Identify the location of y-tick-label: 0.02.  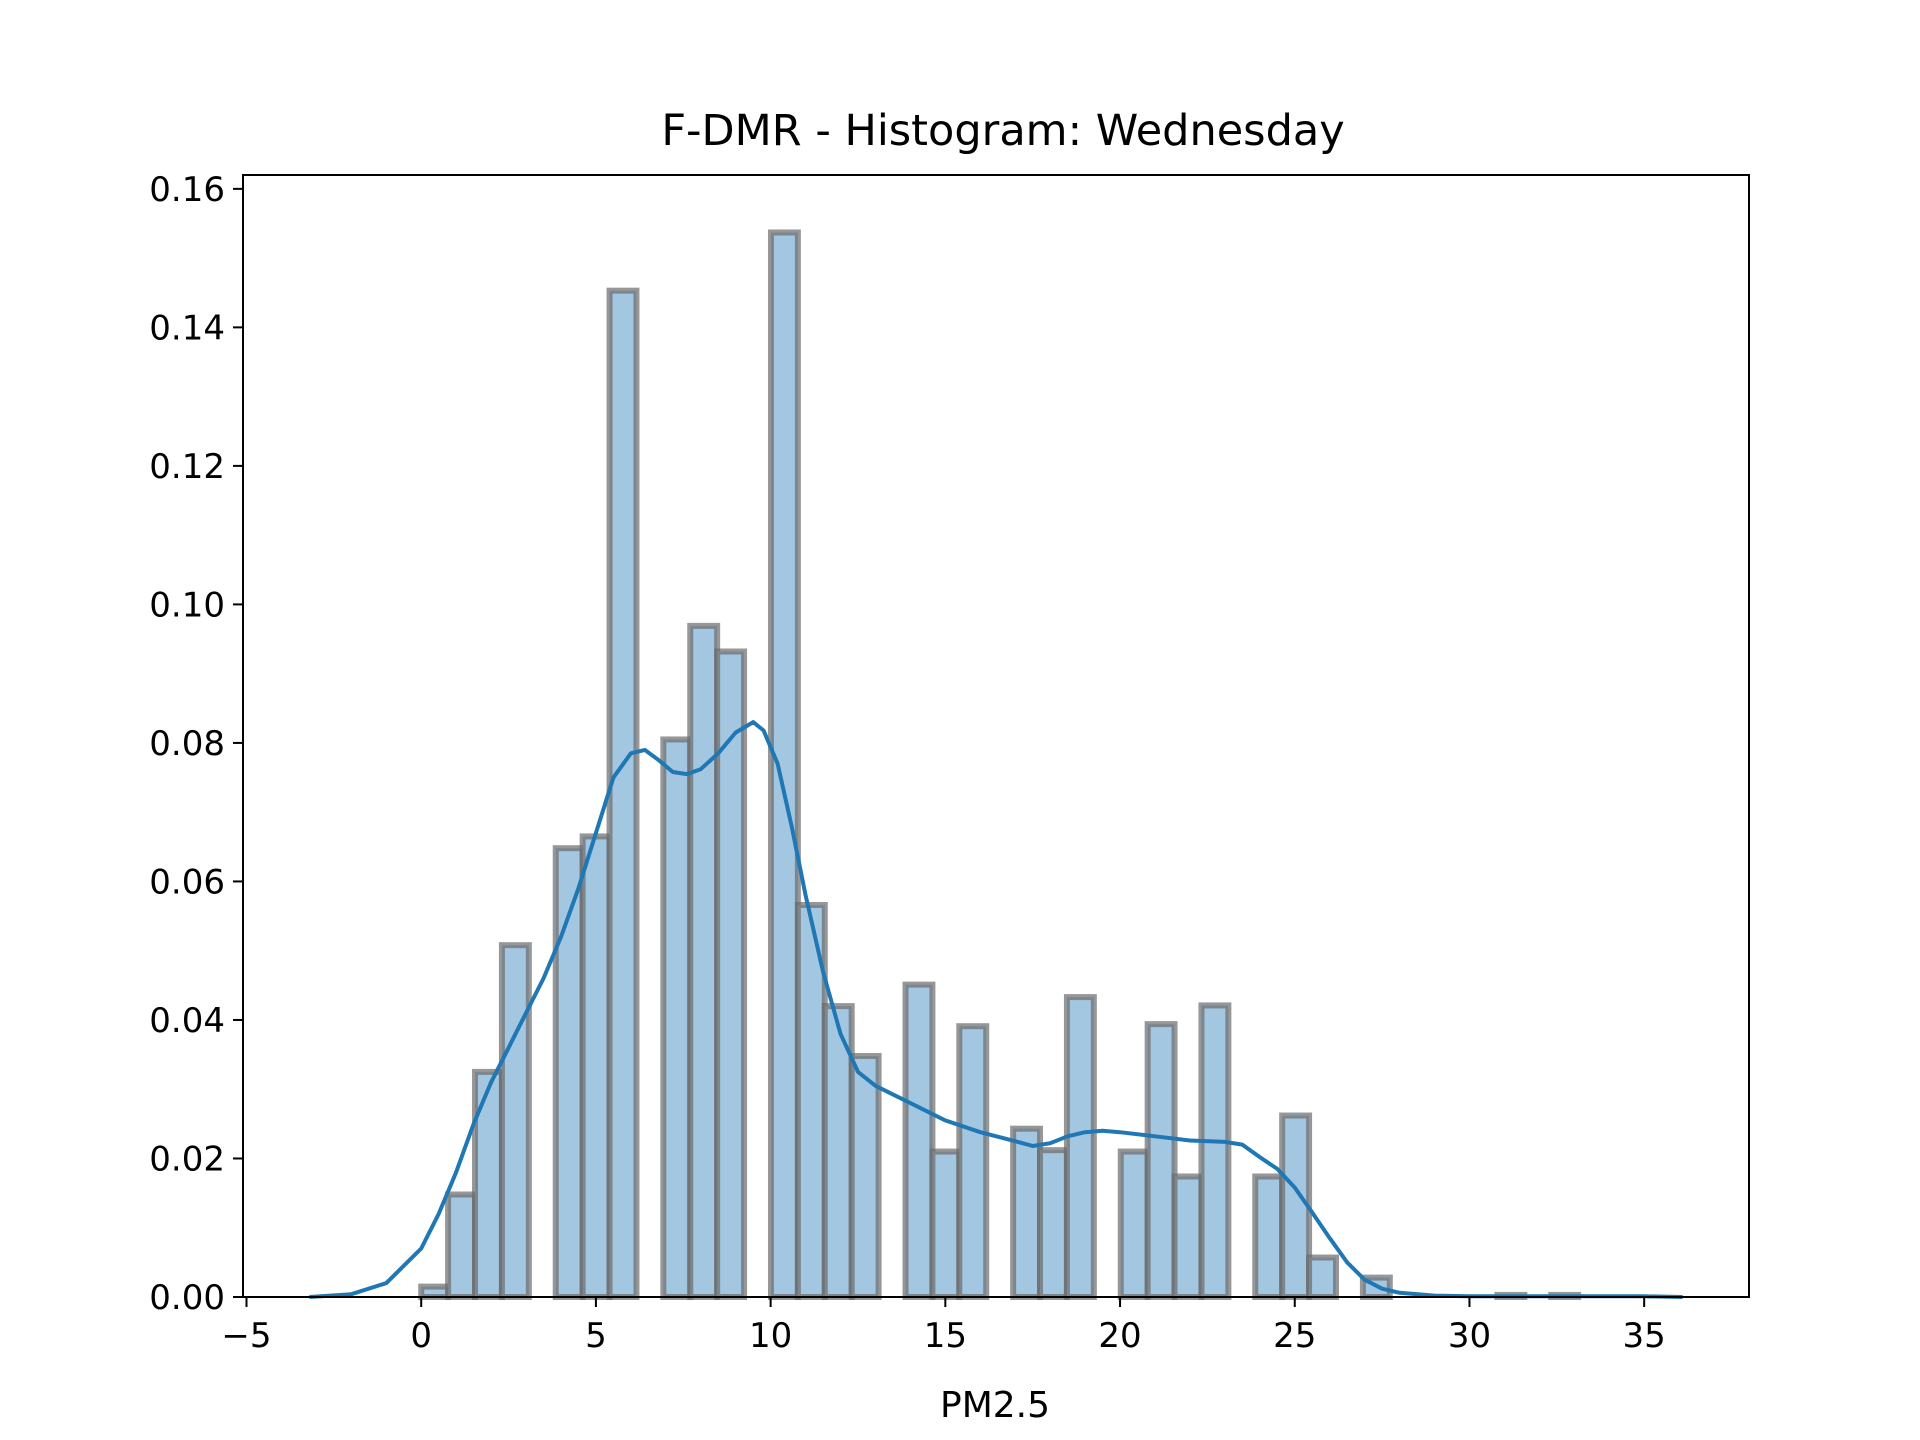
(187, 1159).